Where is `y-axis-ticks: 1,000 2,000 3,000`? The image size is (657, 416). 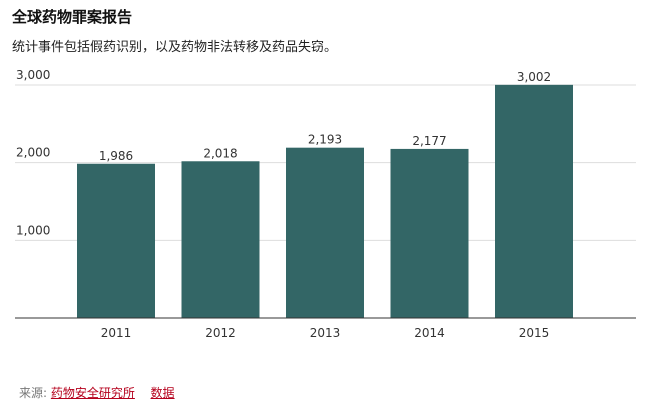 y-axis-ticks: 1,000 2,000 3,000 is located at coordinates (33, 152).